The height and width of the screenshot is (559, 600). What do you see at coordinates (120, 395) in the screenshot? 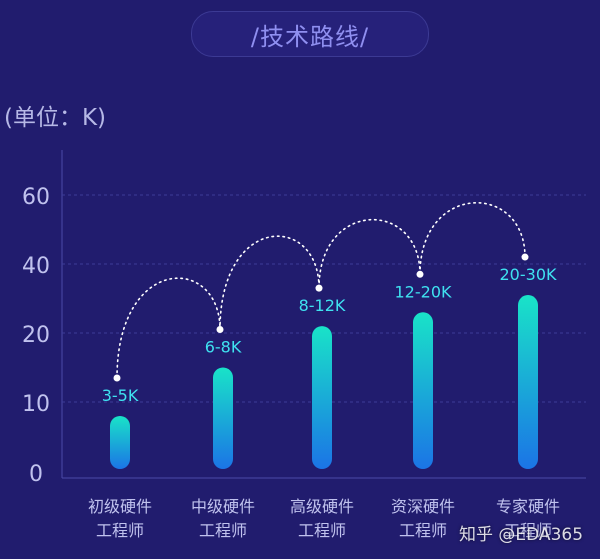
I see `data-label: 3-5K` at bounding box center [120, 395].